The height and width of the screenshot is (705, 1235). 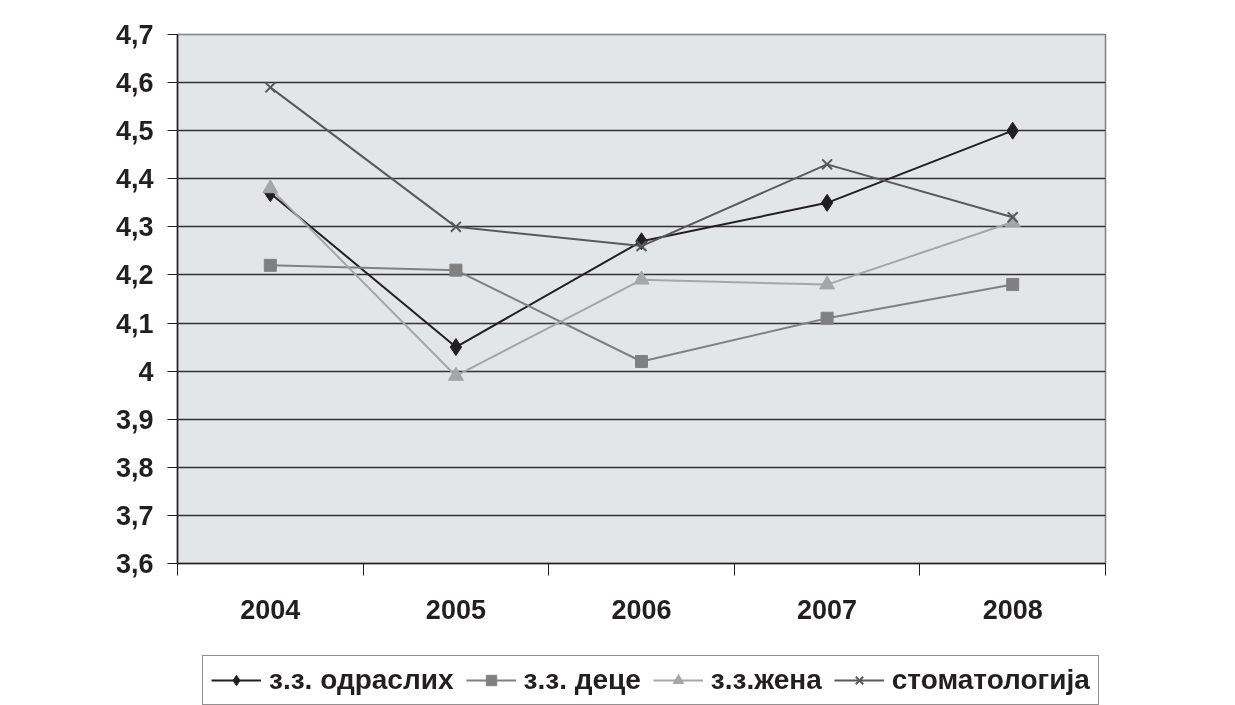 What do you see at coordinates (766, 680) in the screenshot?
I see `legend-label: з.з.жена` at bounding box center [766, 680].